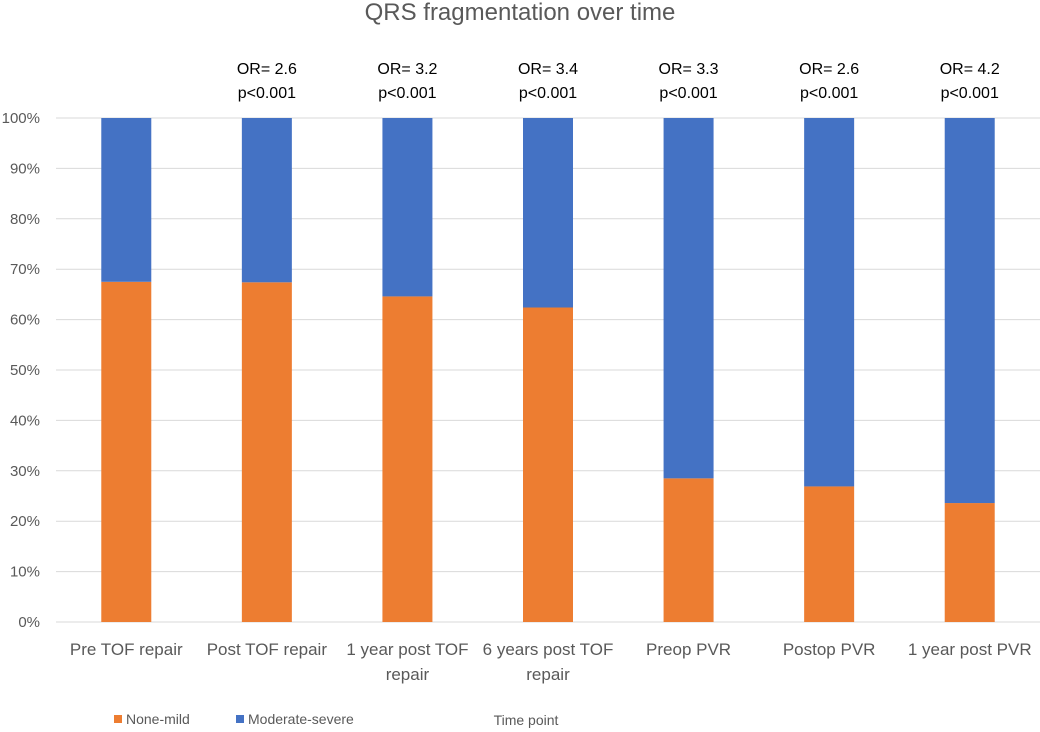  Describe the element at coordinates (689, 69) in the screenshot. I see `bar-annotation: OR= 3.3` at that location.